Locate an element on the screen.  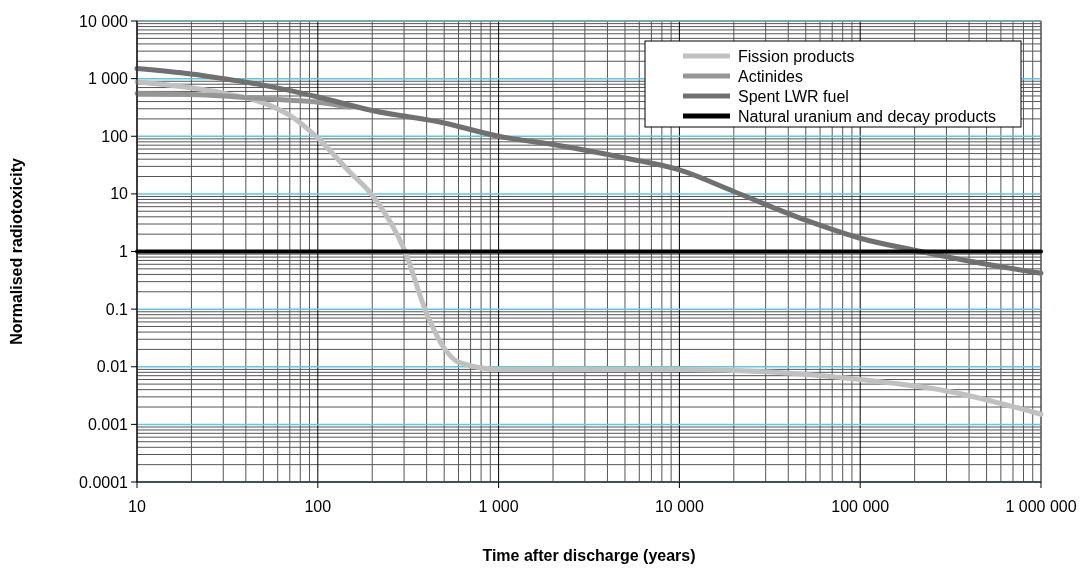
legend-label: Natural uranium and decay products is located at coordinates (867, 116).